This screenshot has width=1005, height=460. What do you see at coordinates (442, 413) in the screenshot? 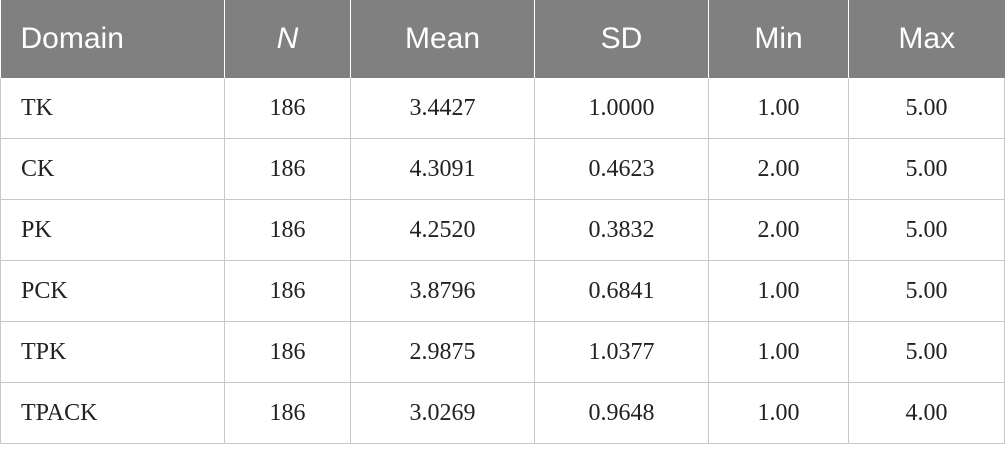
I see `cell-mean: 3.0269` at bounding box center [442, 413].